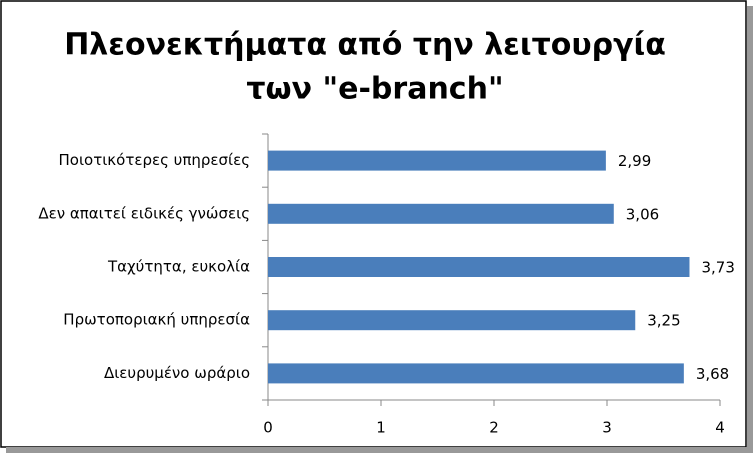  I want to click on x-tick-label: 0, so click(268, 428).